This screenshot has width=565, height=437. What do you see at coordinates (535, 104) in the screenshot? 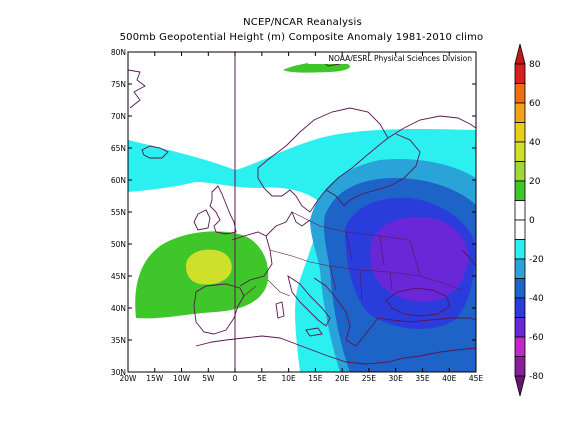
I see `colorbar-label: 60` at bounding box center [535, 104].